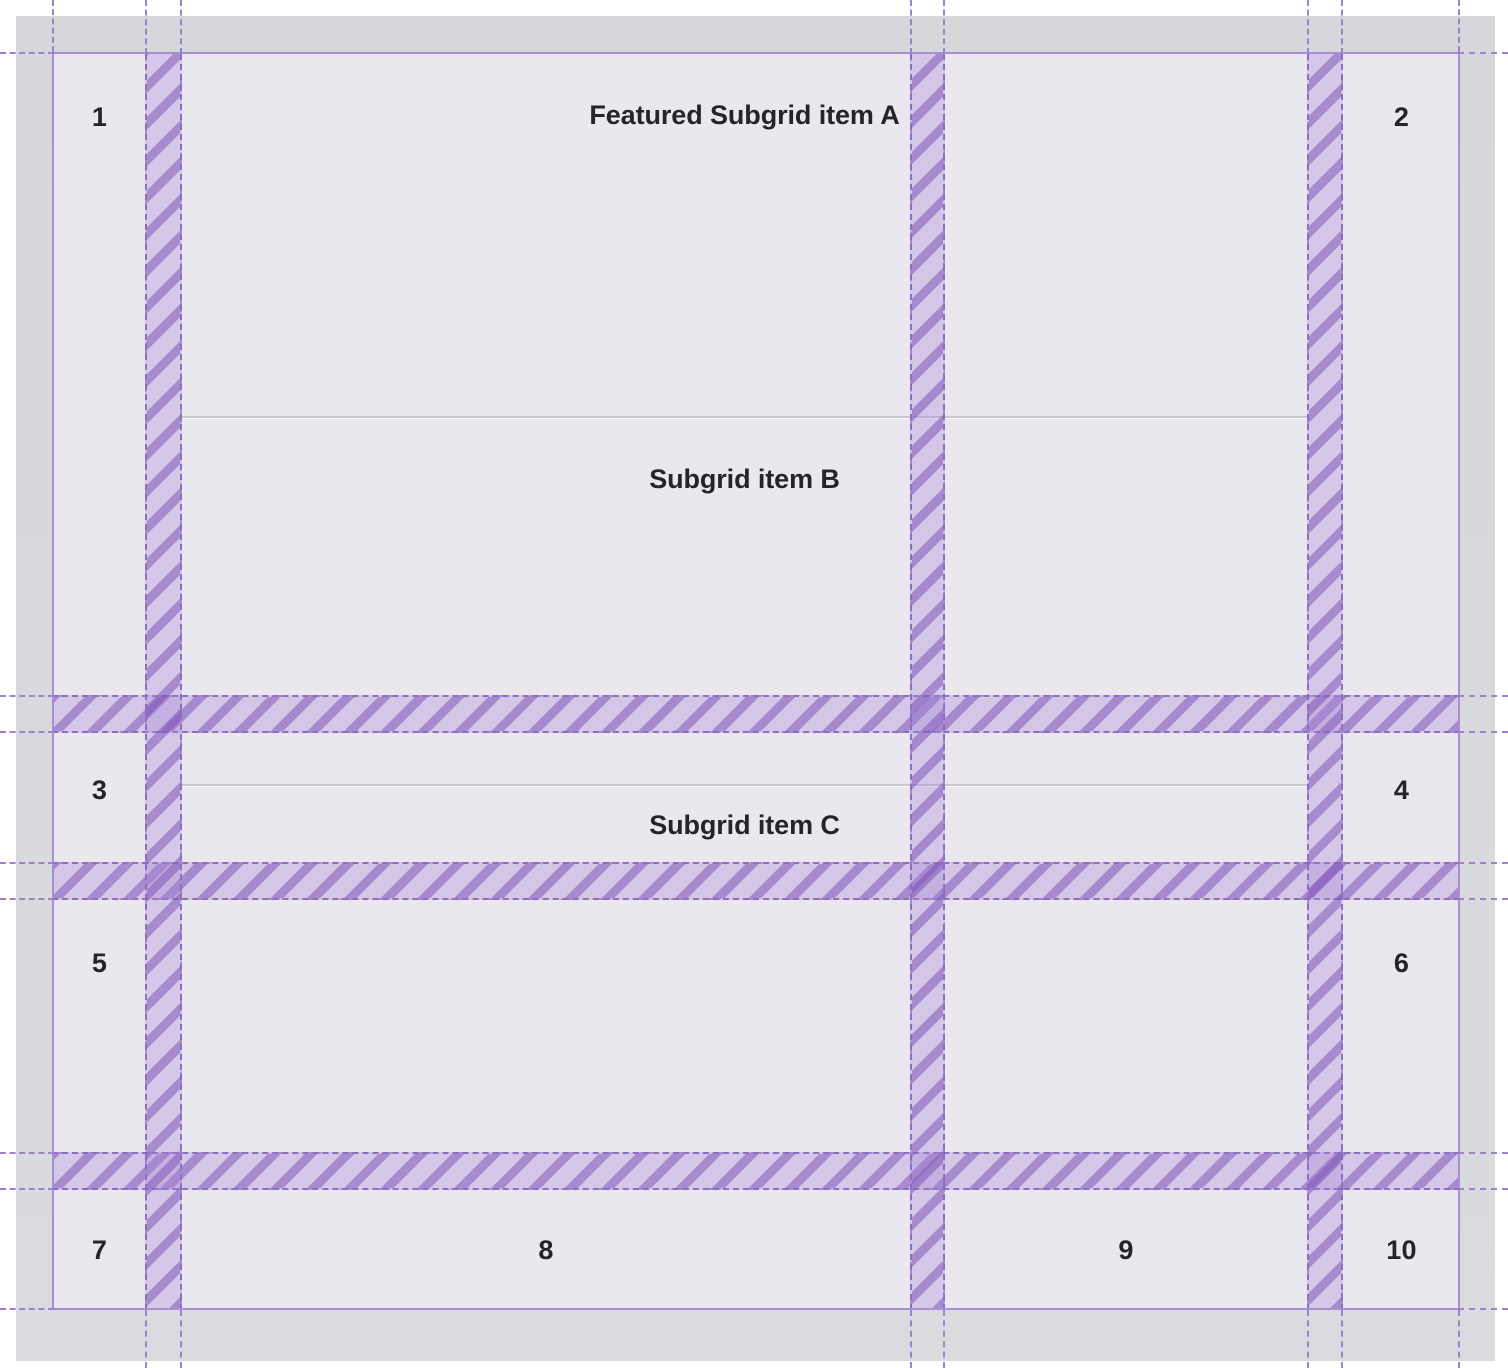  What do you see at coordinates (744, 115) in the screenshot?
I see `subgrid-item-a-label: Featured Subgrid item A` at bounding box center [744, 115].